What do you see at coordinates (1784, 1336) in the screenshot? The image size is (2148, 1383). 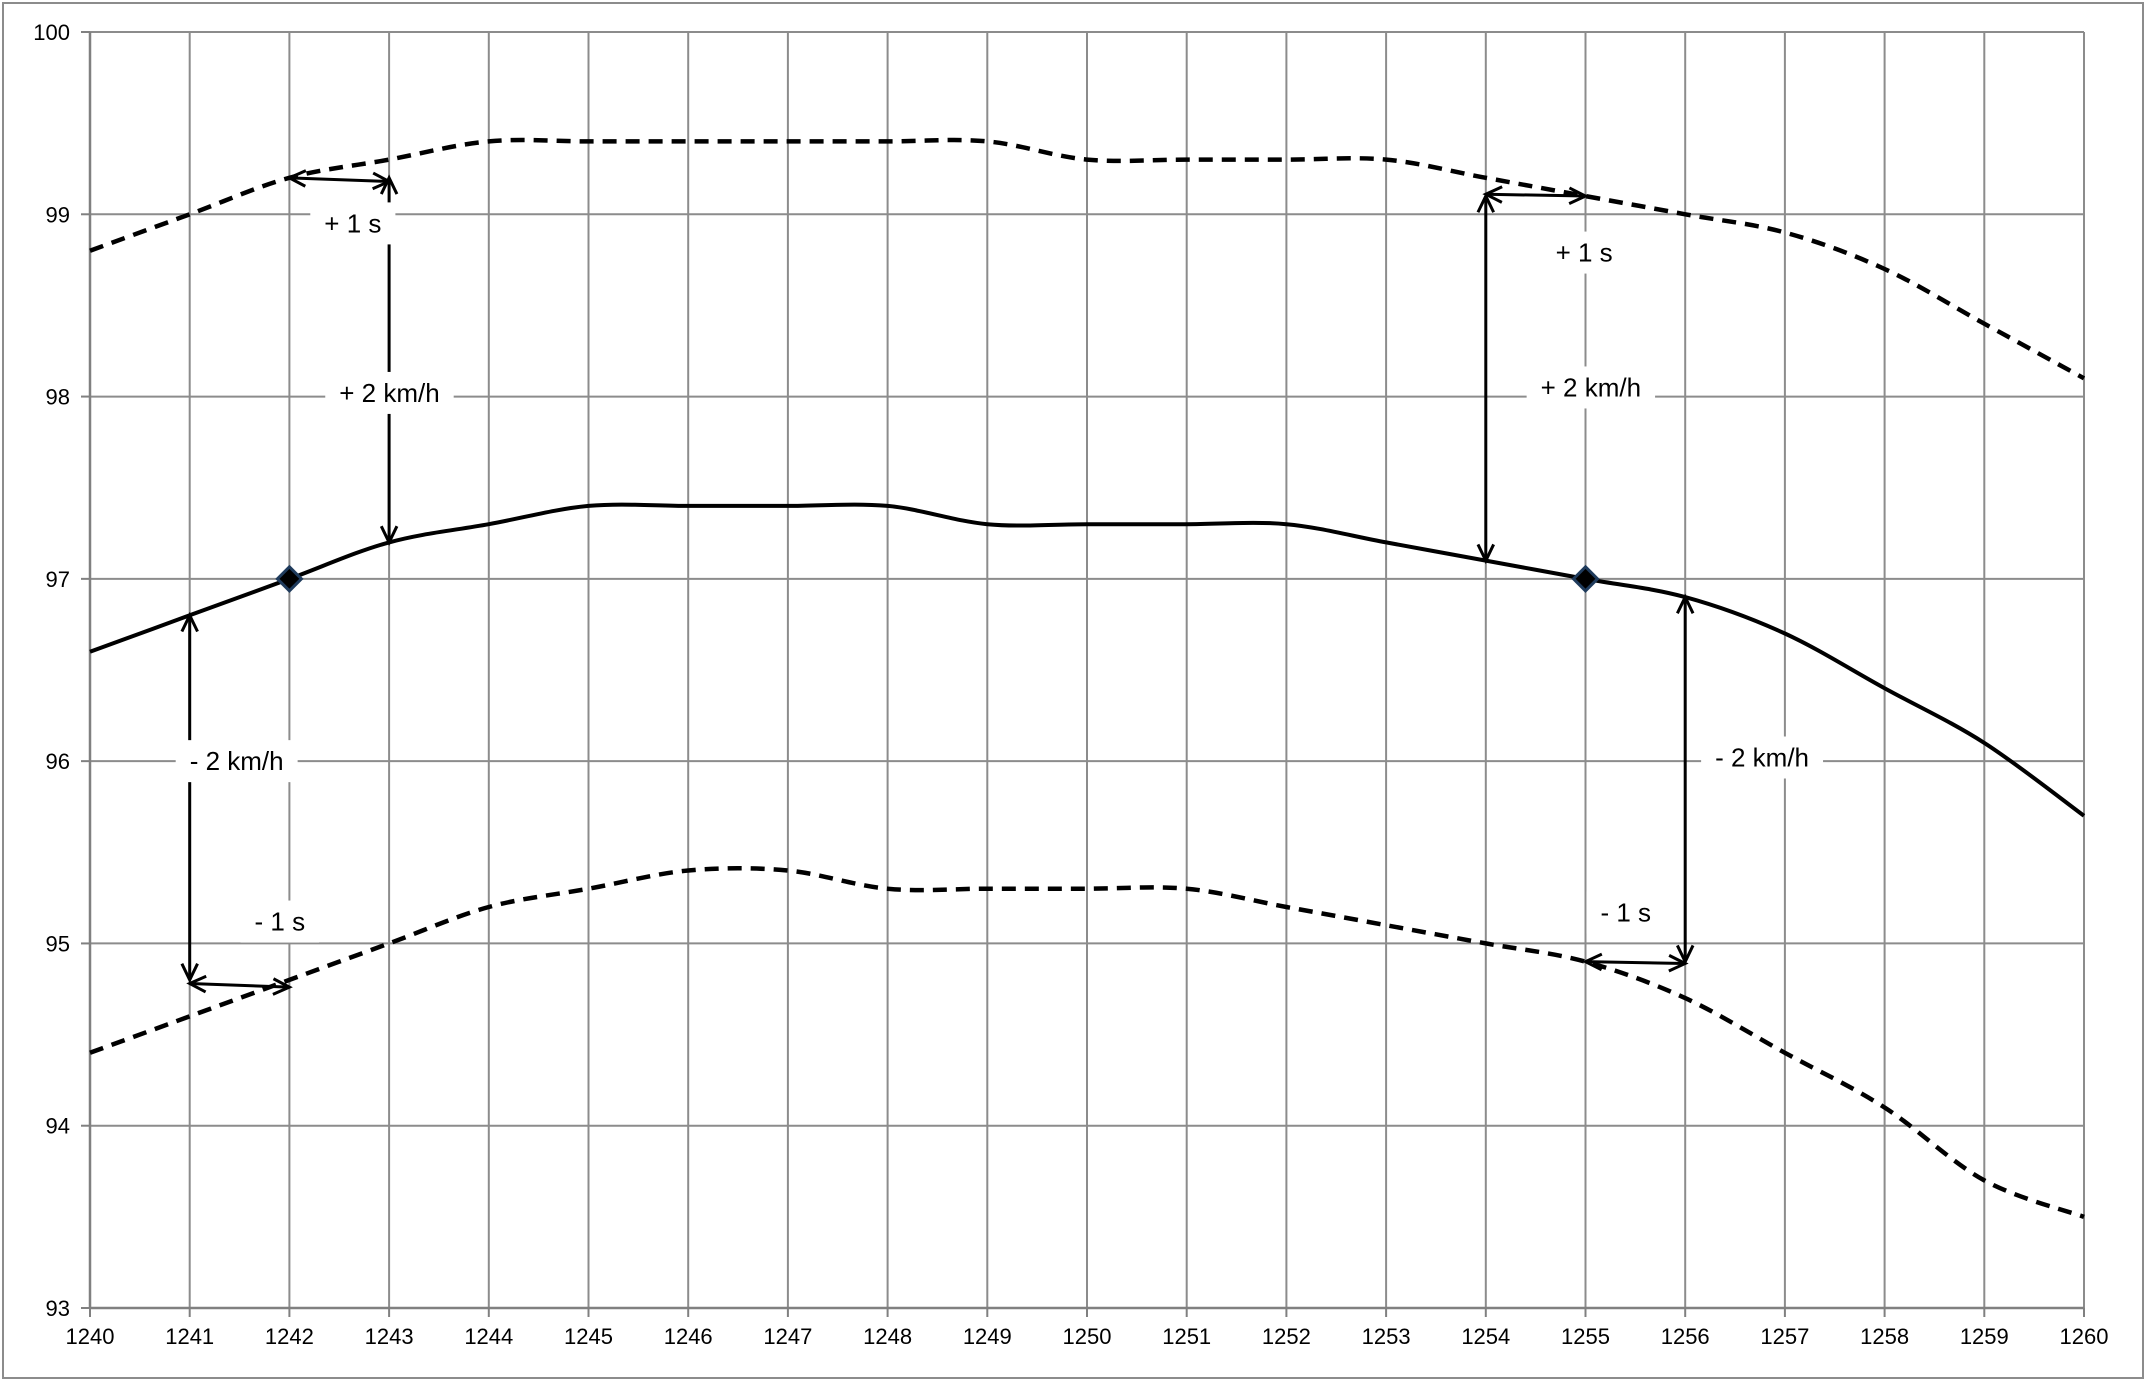 I see `x-tick-label: 1257` at bounding box center [1784, 1336].